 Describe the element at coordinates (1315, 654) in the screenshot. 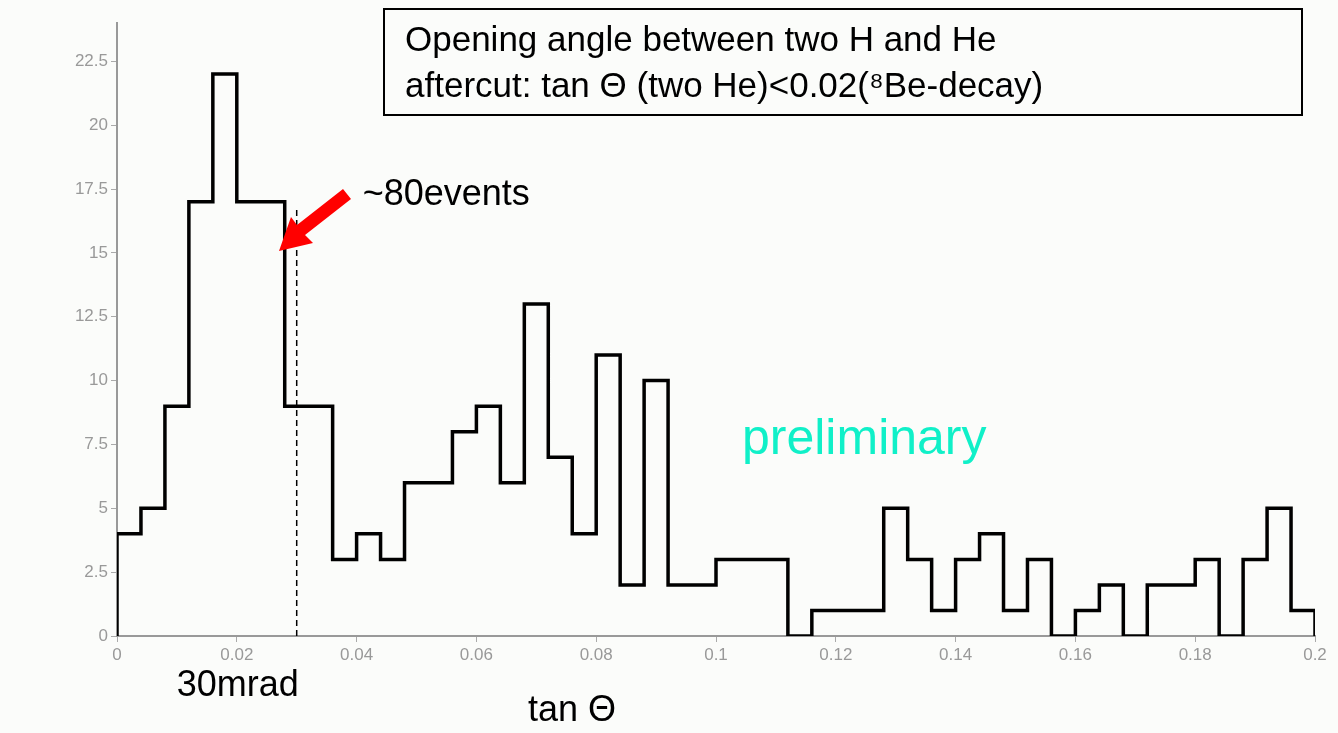

I see `x-tick-label: 0.2` at that location.